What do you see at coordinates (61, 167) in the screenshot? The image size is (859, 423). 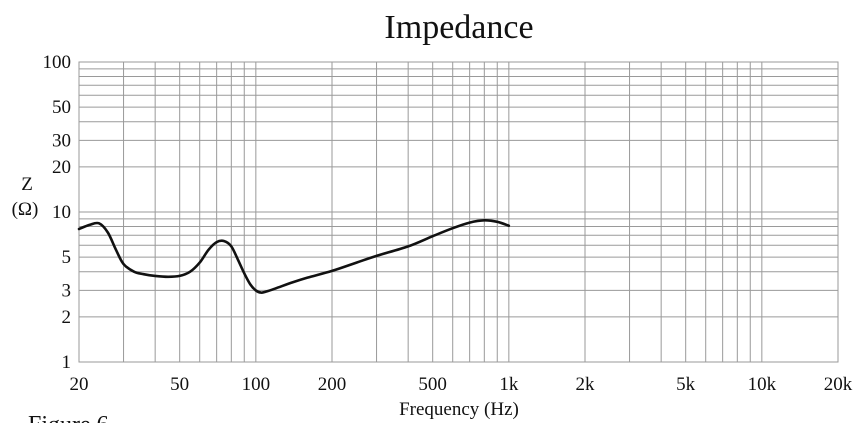 I see `y-tick-label: 20` at bounding box center [61, 167].